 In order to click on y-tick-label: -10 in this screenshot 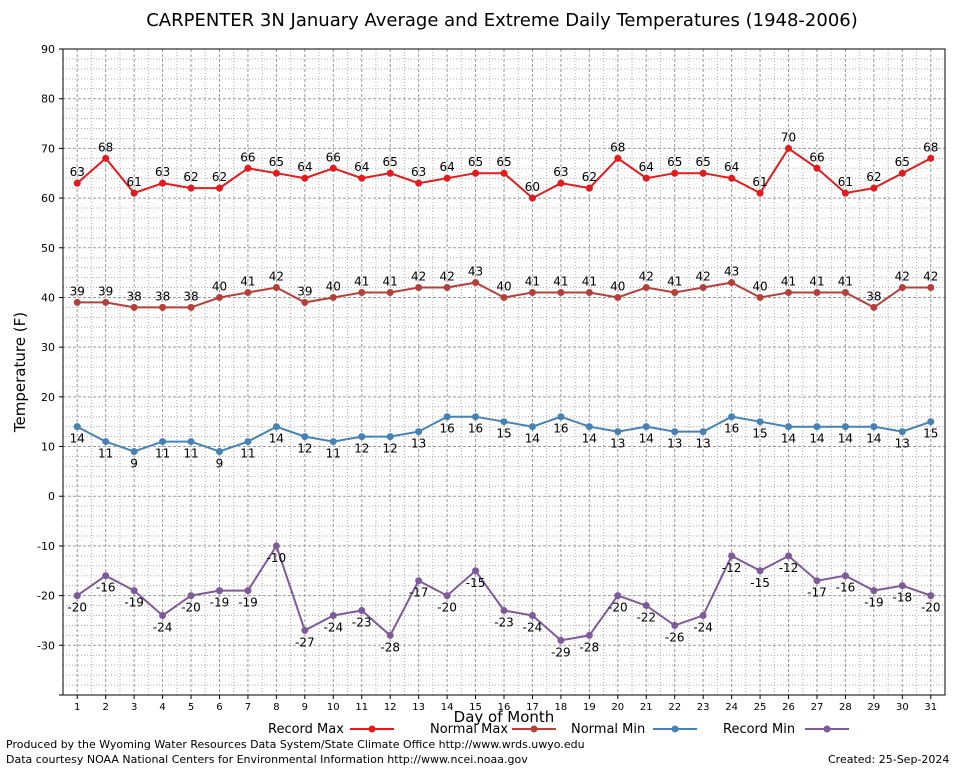, I will do `click(46, 546)`.